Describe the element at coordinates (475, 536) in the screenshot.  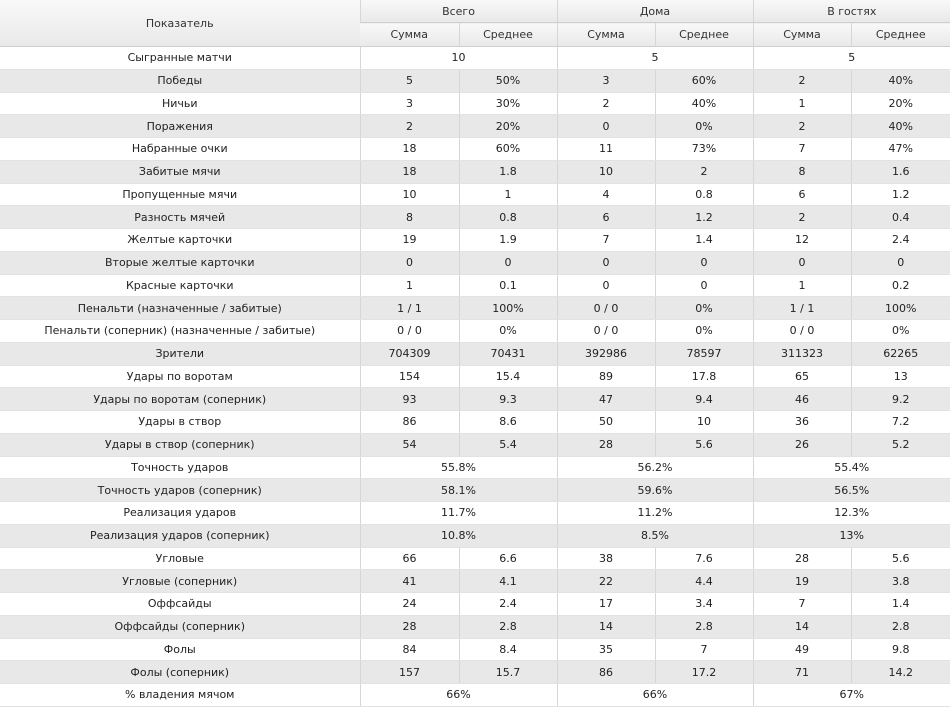
I see `table-row: Реализация ударов (соперник) 10.8% 8.5% 13%` at that location.